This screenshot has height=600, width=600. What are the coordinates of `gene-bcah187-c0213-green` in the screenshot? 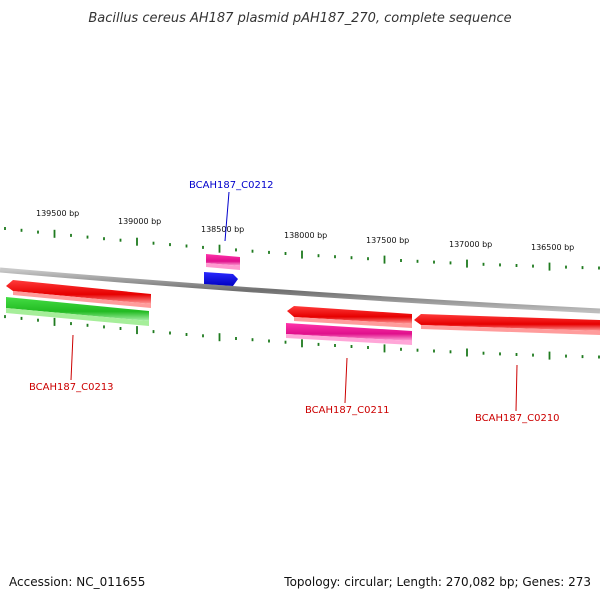 It's located at (77, 311).